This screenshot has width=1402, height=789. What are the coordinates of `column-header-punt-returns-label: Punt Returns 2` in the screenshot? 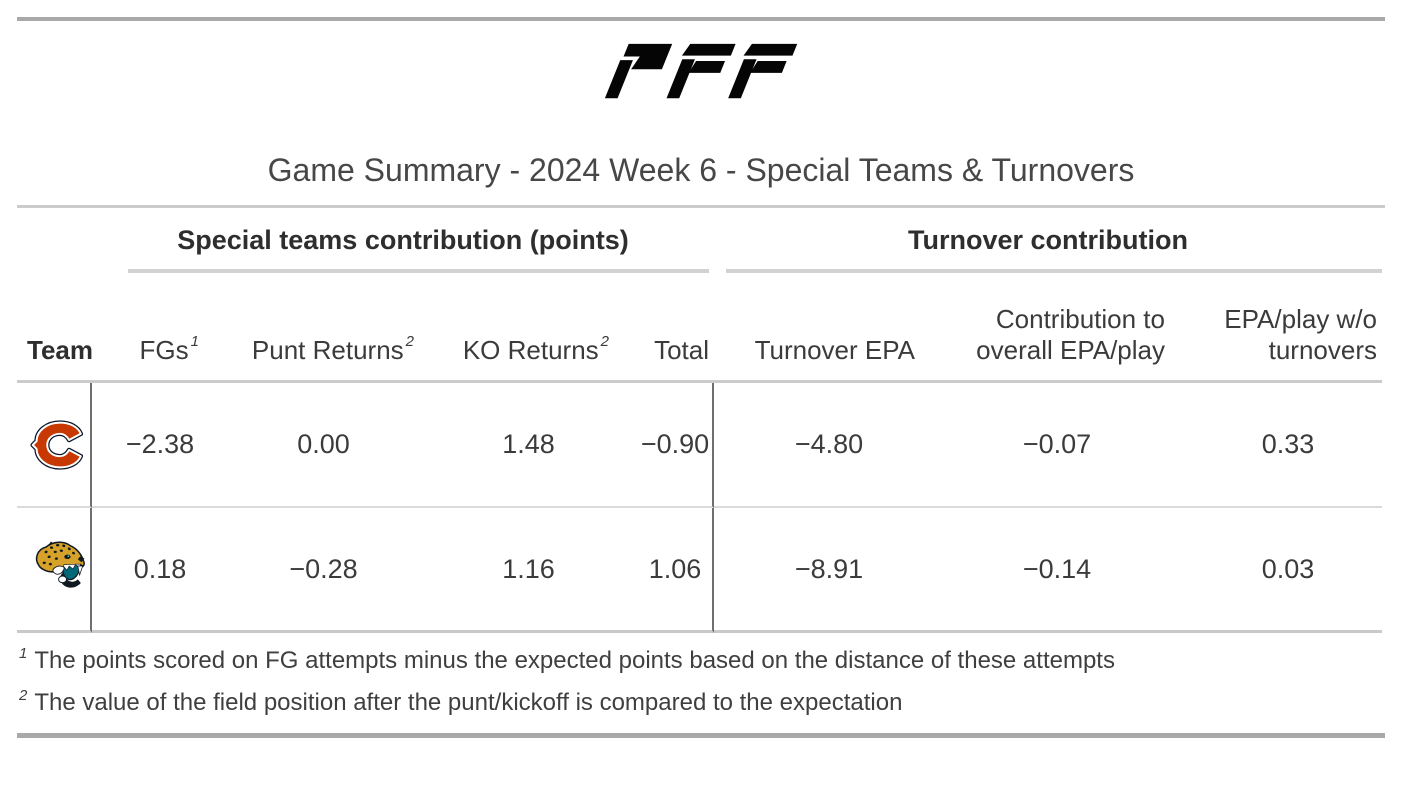 It's located at (332, 349).